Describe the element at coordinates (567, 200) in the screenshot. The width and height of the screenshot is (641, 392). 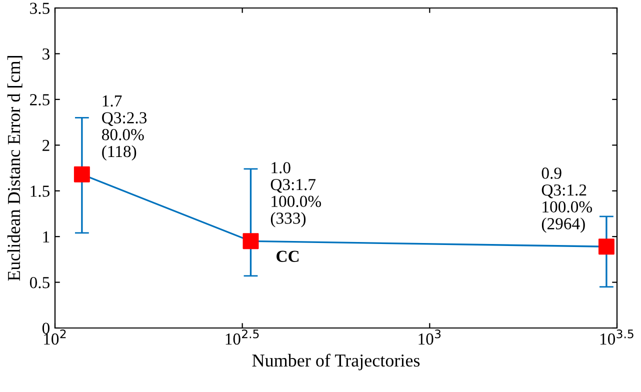
I see `annotation: 0.9 Q3:1.2 100.0% (2964)` at that location.